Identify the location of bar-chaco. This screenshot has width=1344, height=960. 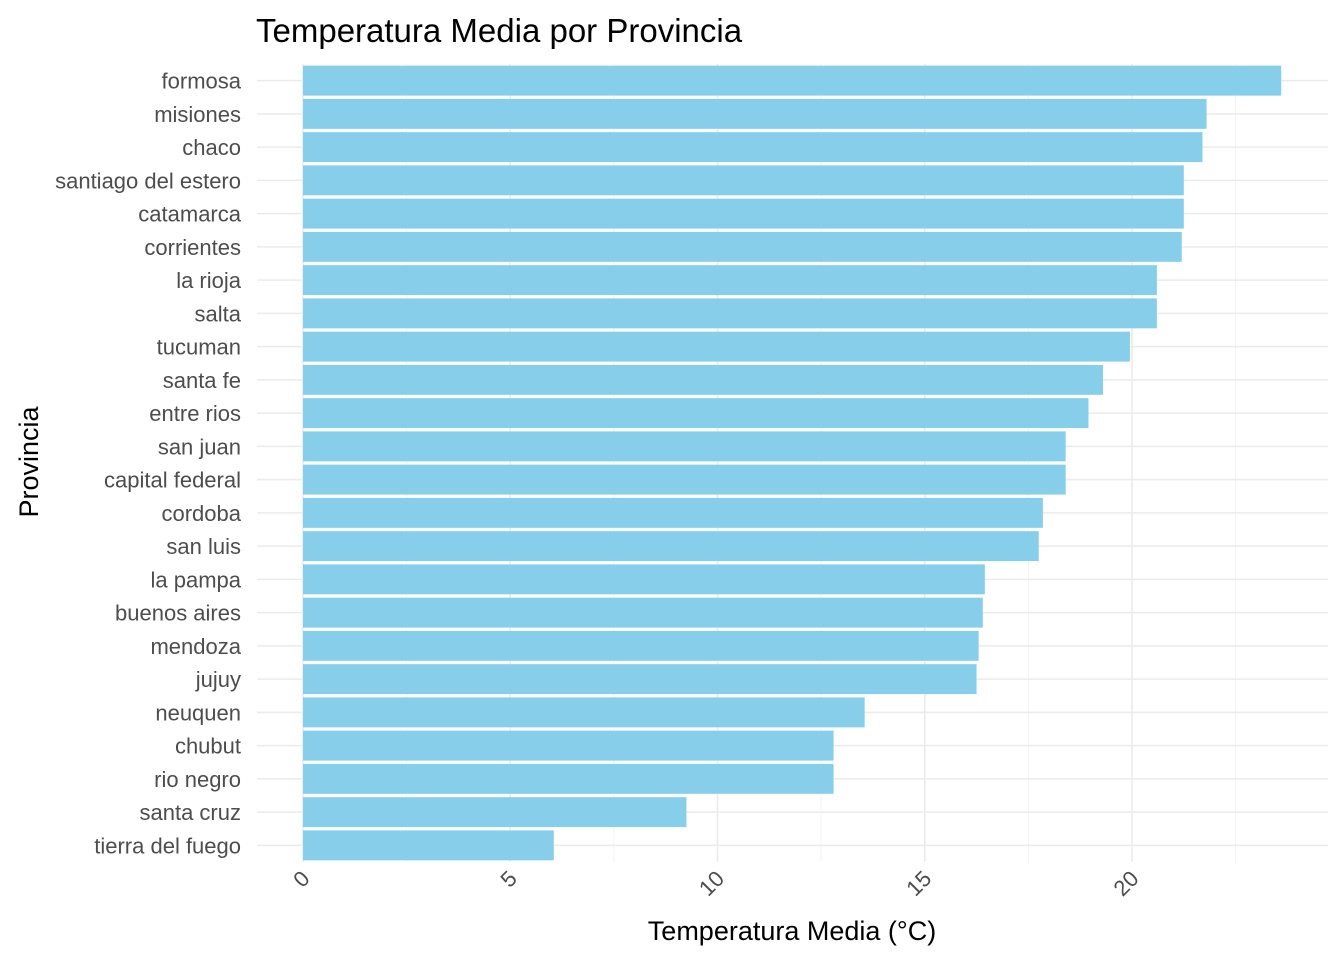
(753, 147).